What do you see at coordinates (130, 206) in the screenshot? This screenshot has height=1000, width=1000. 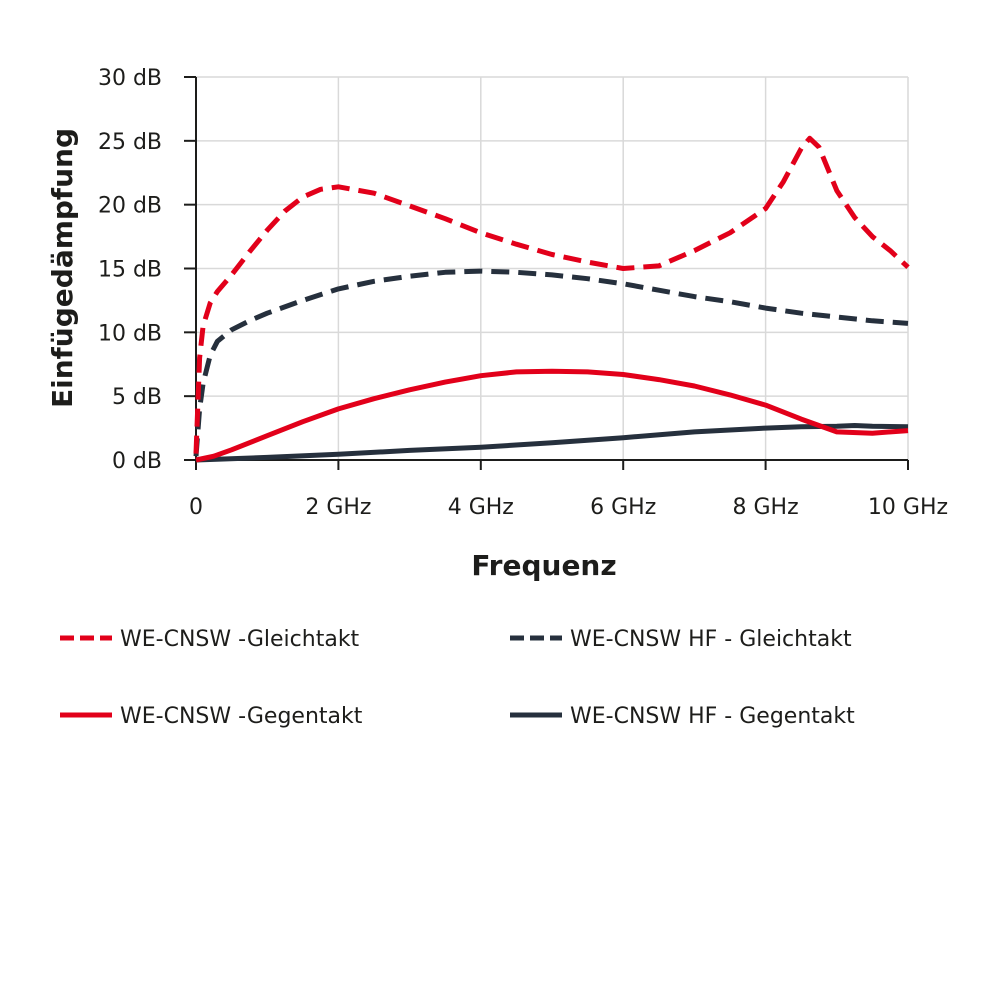 I see `y-tick-label: 20 dB` at bounding box center [130, 206].